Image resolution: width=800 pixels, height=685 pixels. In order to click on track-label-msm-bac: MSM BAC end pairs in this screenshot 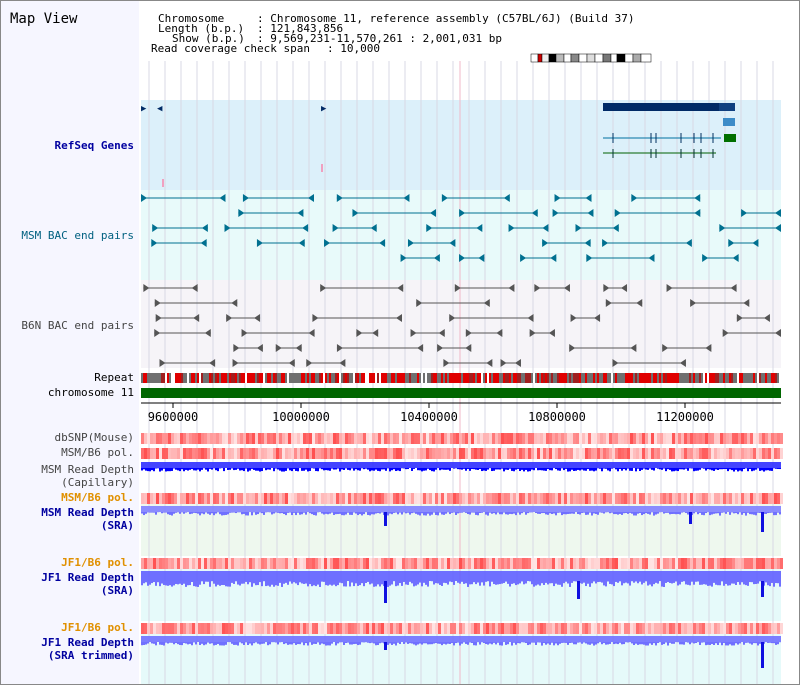, I will do `click(77, 235)`.